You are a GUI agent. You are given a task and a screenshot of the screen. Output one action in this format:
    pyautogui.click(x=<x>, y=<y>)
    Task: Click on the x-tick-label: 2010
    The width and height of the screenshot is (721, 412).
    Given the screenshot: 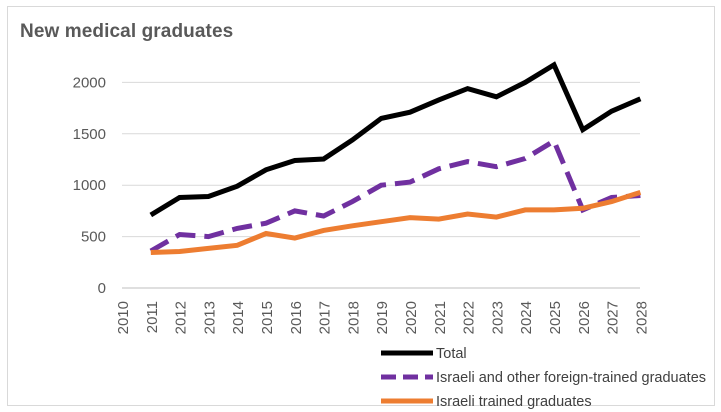 What is the action you would take?
    pyautogui.click(x=123, y=317)
    